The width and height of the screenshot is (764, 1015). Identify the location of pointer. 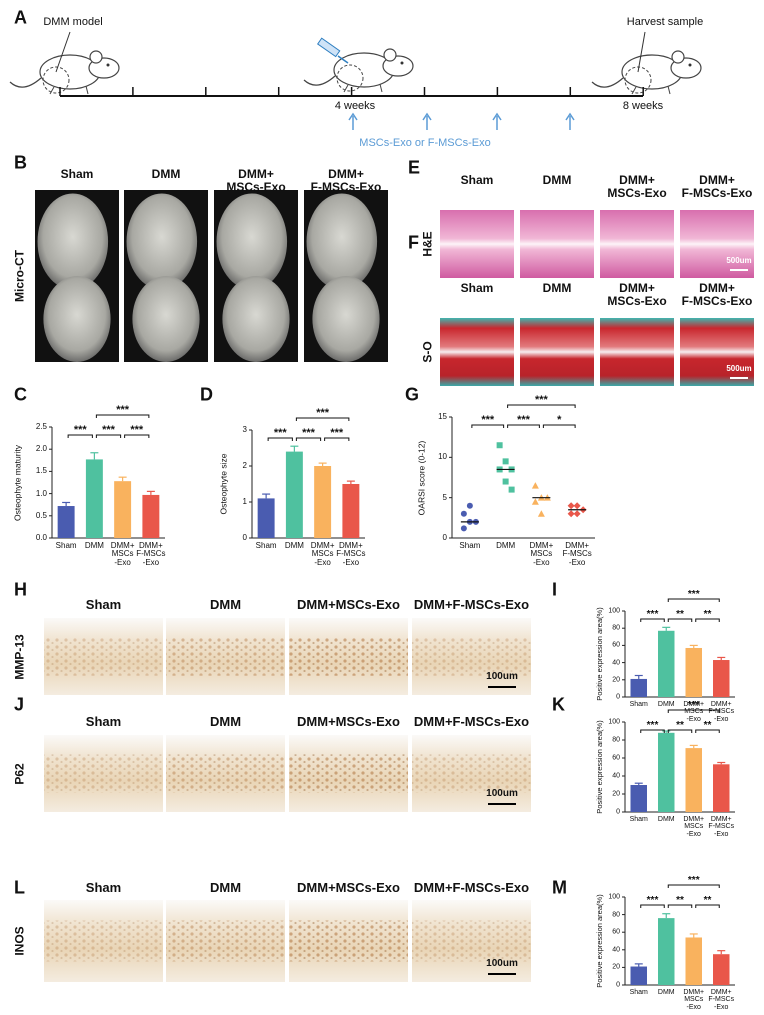
(63, 52).